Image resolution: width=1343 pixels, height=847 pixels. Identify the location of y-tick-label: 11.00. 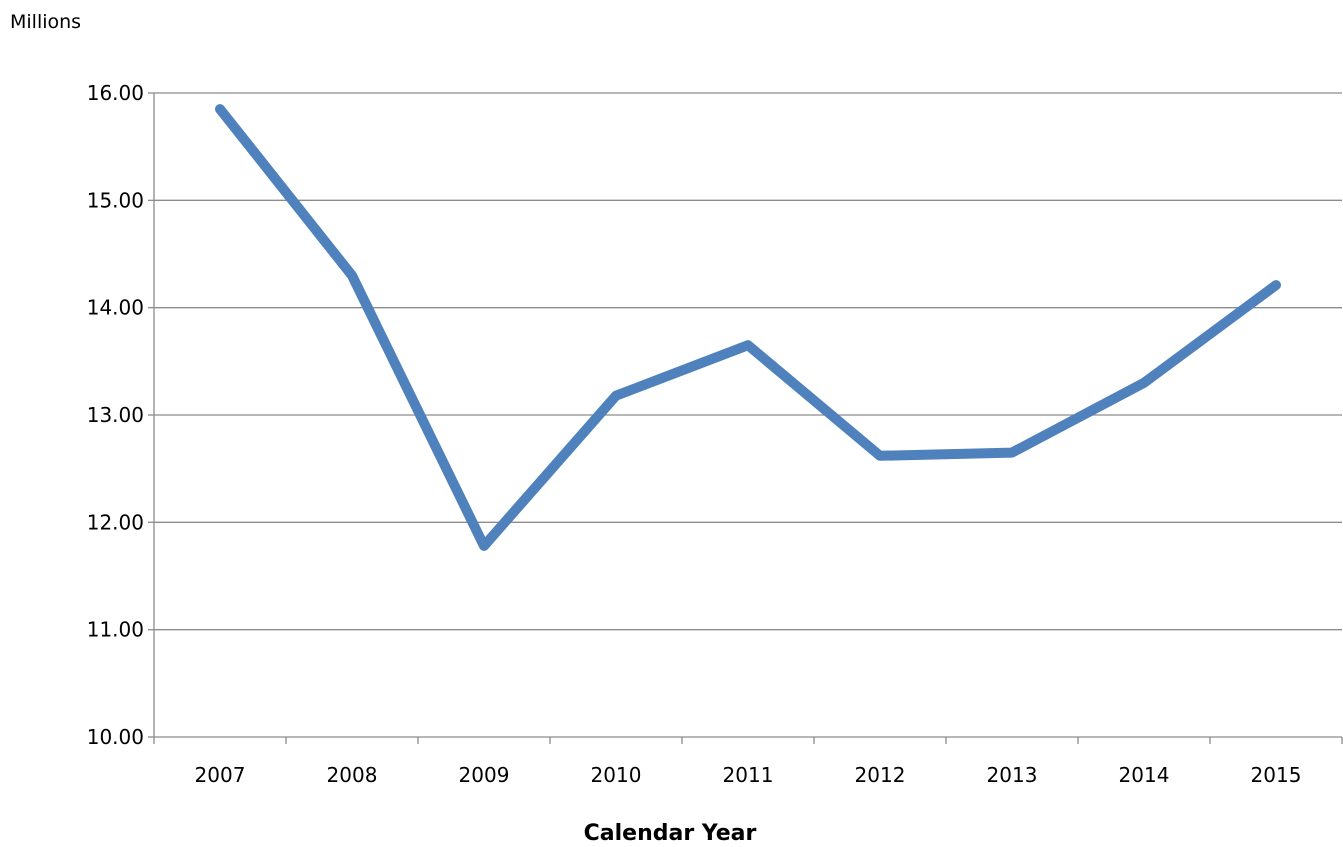
(115, 630).